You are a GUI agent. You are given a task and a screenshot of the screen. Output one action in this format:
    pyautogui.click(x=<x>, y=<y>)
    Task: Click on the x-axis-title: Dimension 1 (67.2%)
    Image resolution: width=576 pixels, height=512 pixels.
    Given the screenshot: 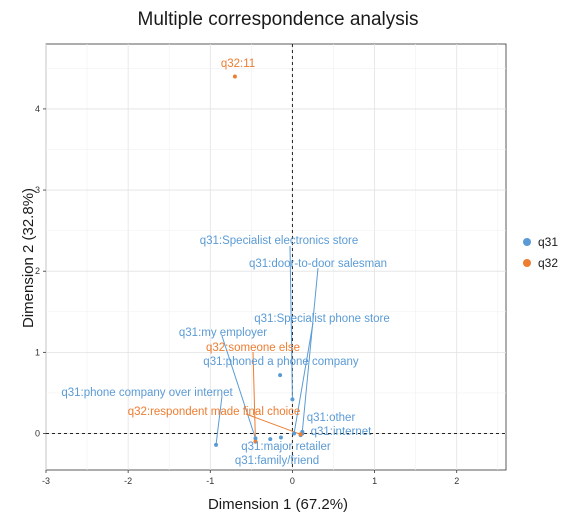 What is the action you would take?
    pyautogui.click(x=278, y=504)
    